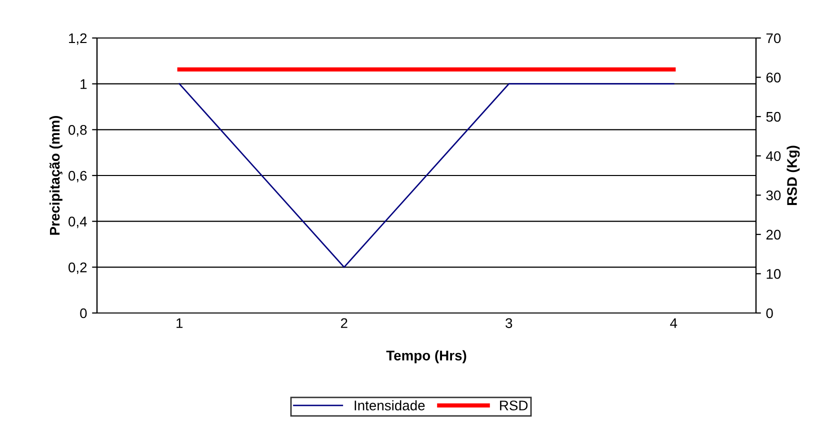 The width and height of the screenshot is (822, 425). I want to click on y2-tick-label: 60, so click(773, 77).